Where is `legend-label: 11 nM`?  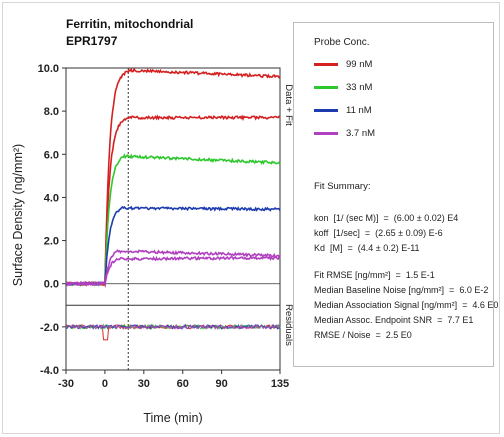 legend-label: 11 nM is located at coordinates (359, 110).